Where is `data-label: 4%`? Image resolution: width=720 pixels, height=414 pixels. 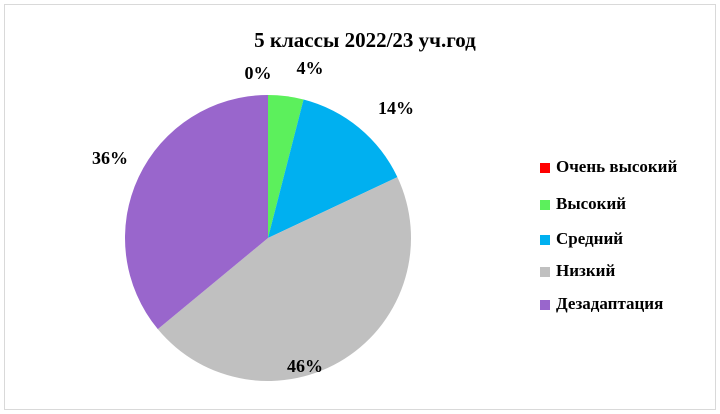
data-label: 4% is located at coordinates (310, 68).